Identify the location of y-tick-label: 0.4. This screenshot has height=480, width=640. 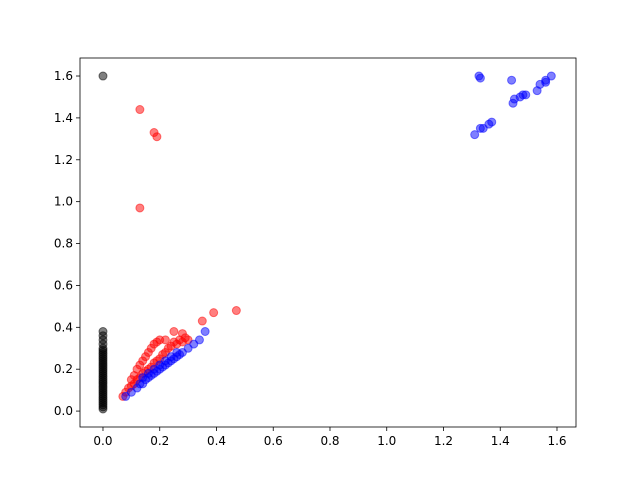
(63, 327).